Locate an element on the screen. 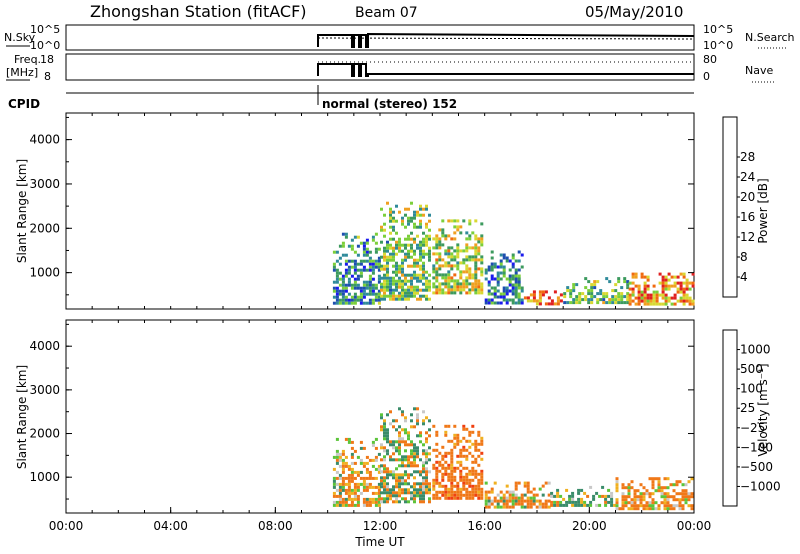  nsearch-label: N.Search is located at coordinates (770, 37).